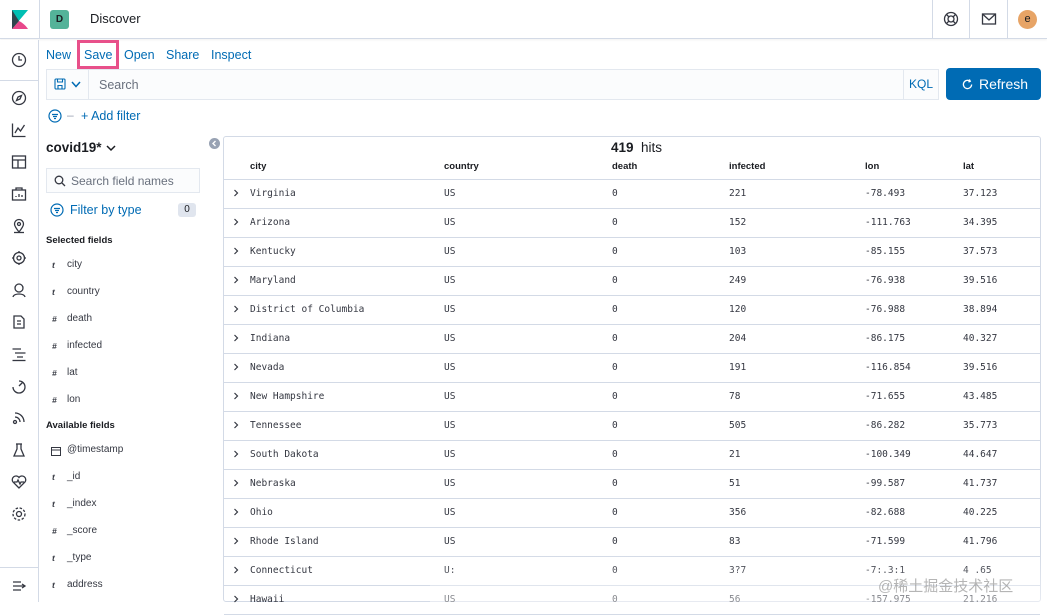 The height and width of the screenshot is (615, 1047). Describe the element at coordinates (625, 166) in the screenshot. I see `column-header: death` at that location.